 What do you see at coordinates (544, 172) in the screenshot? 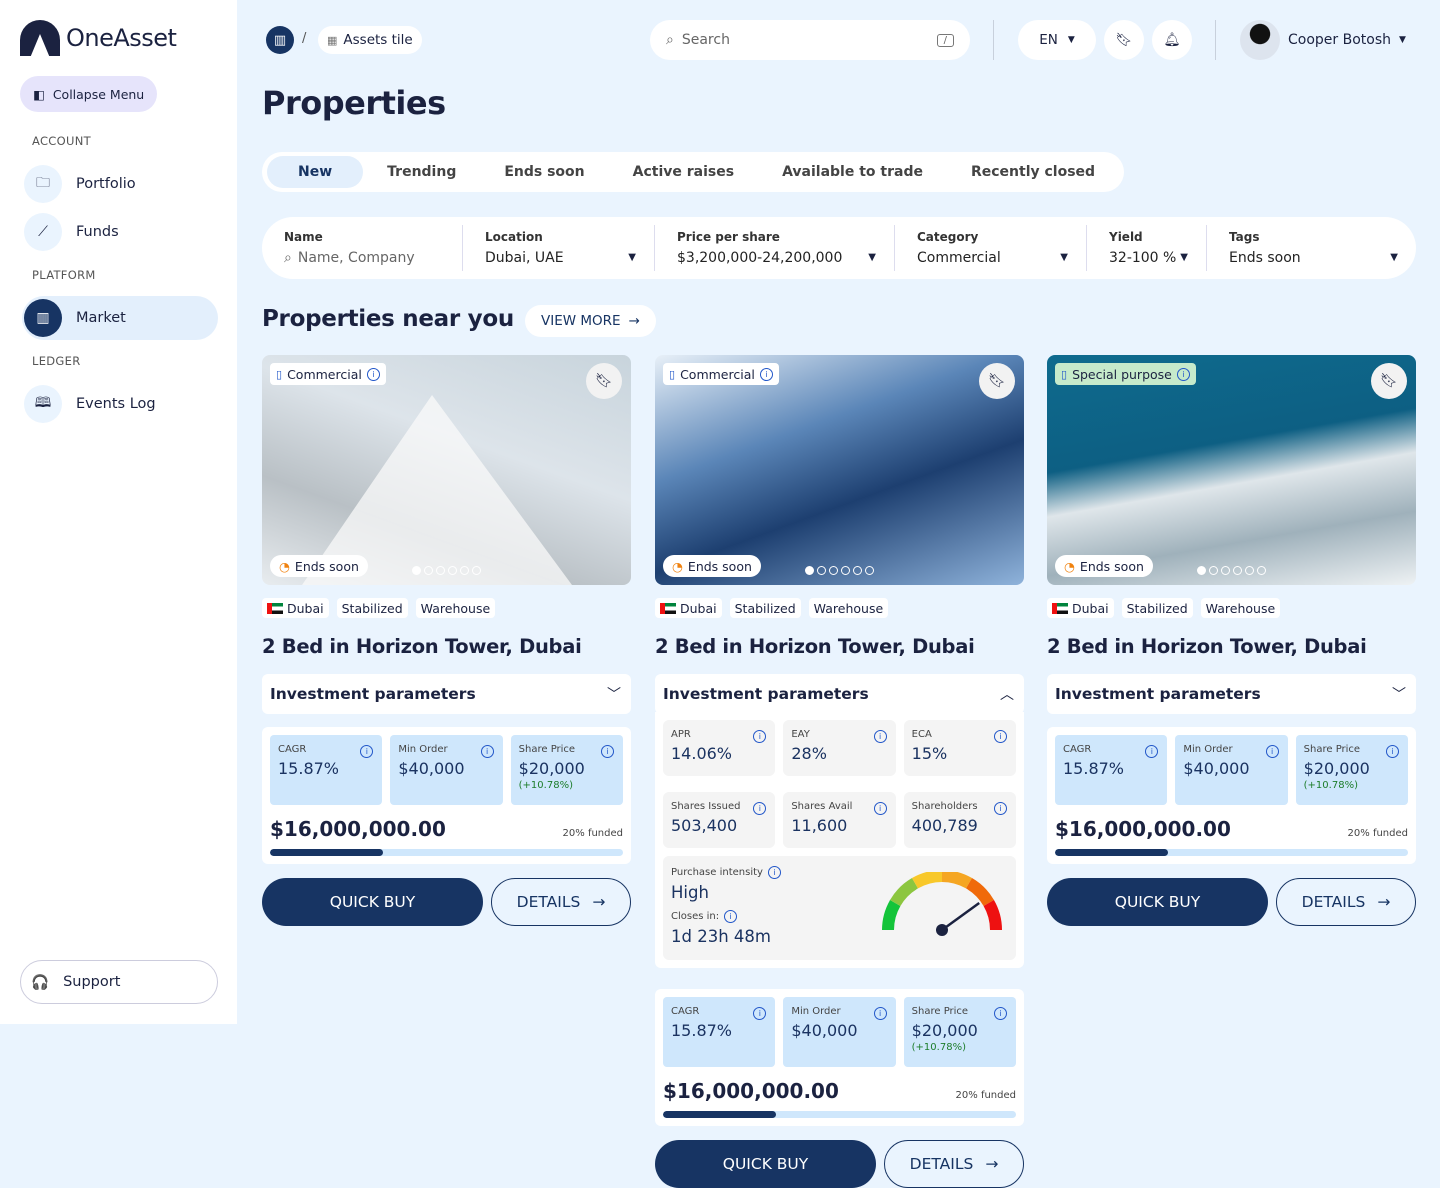
I see `tab-ends-soon: Ends soon` at bounding box center [544, 172].